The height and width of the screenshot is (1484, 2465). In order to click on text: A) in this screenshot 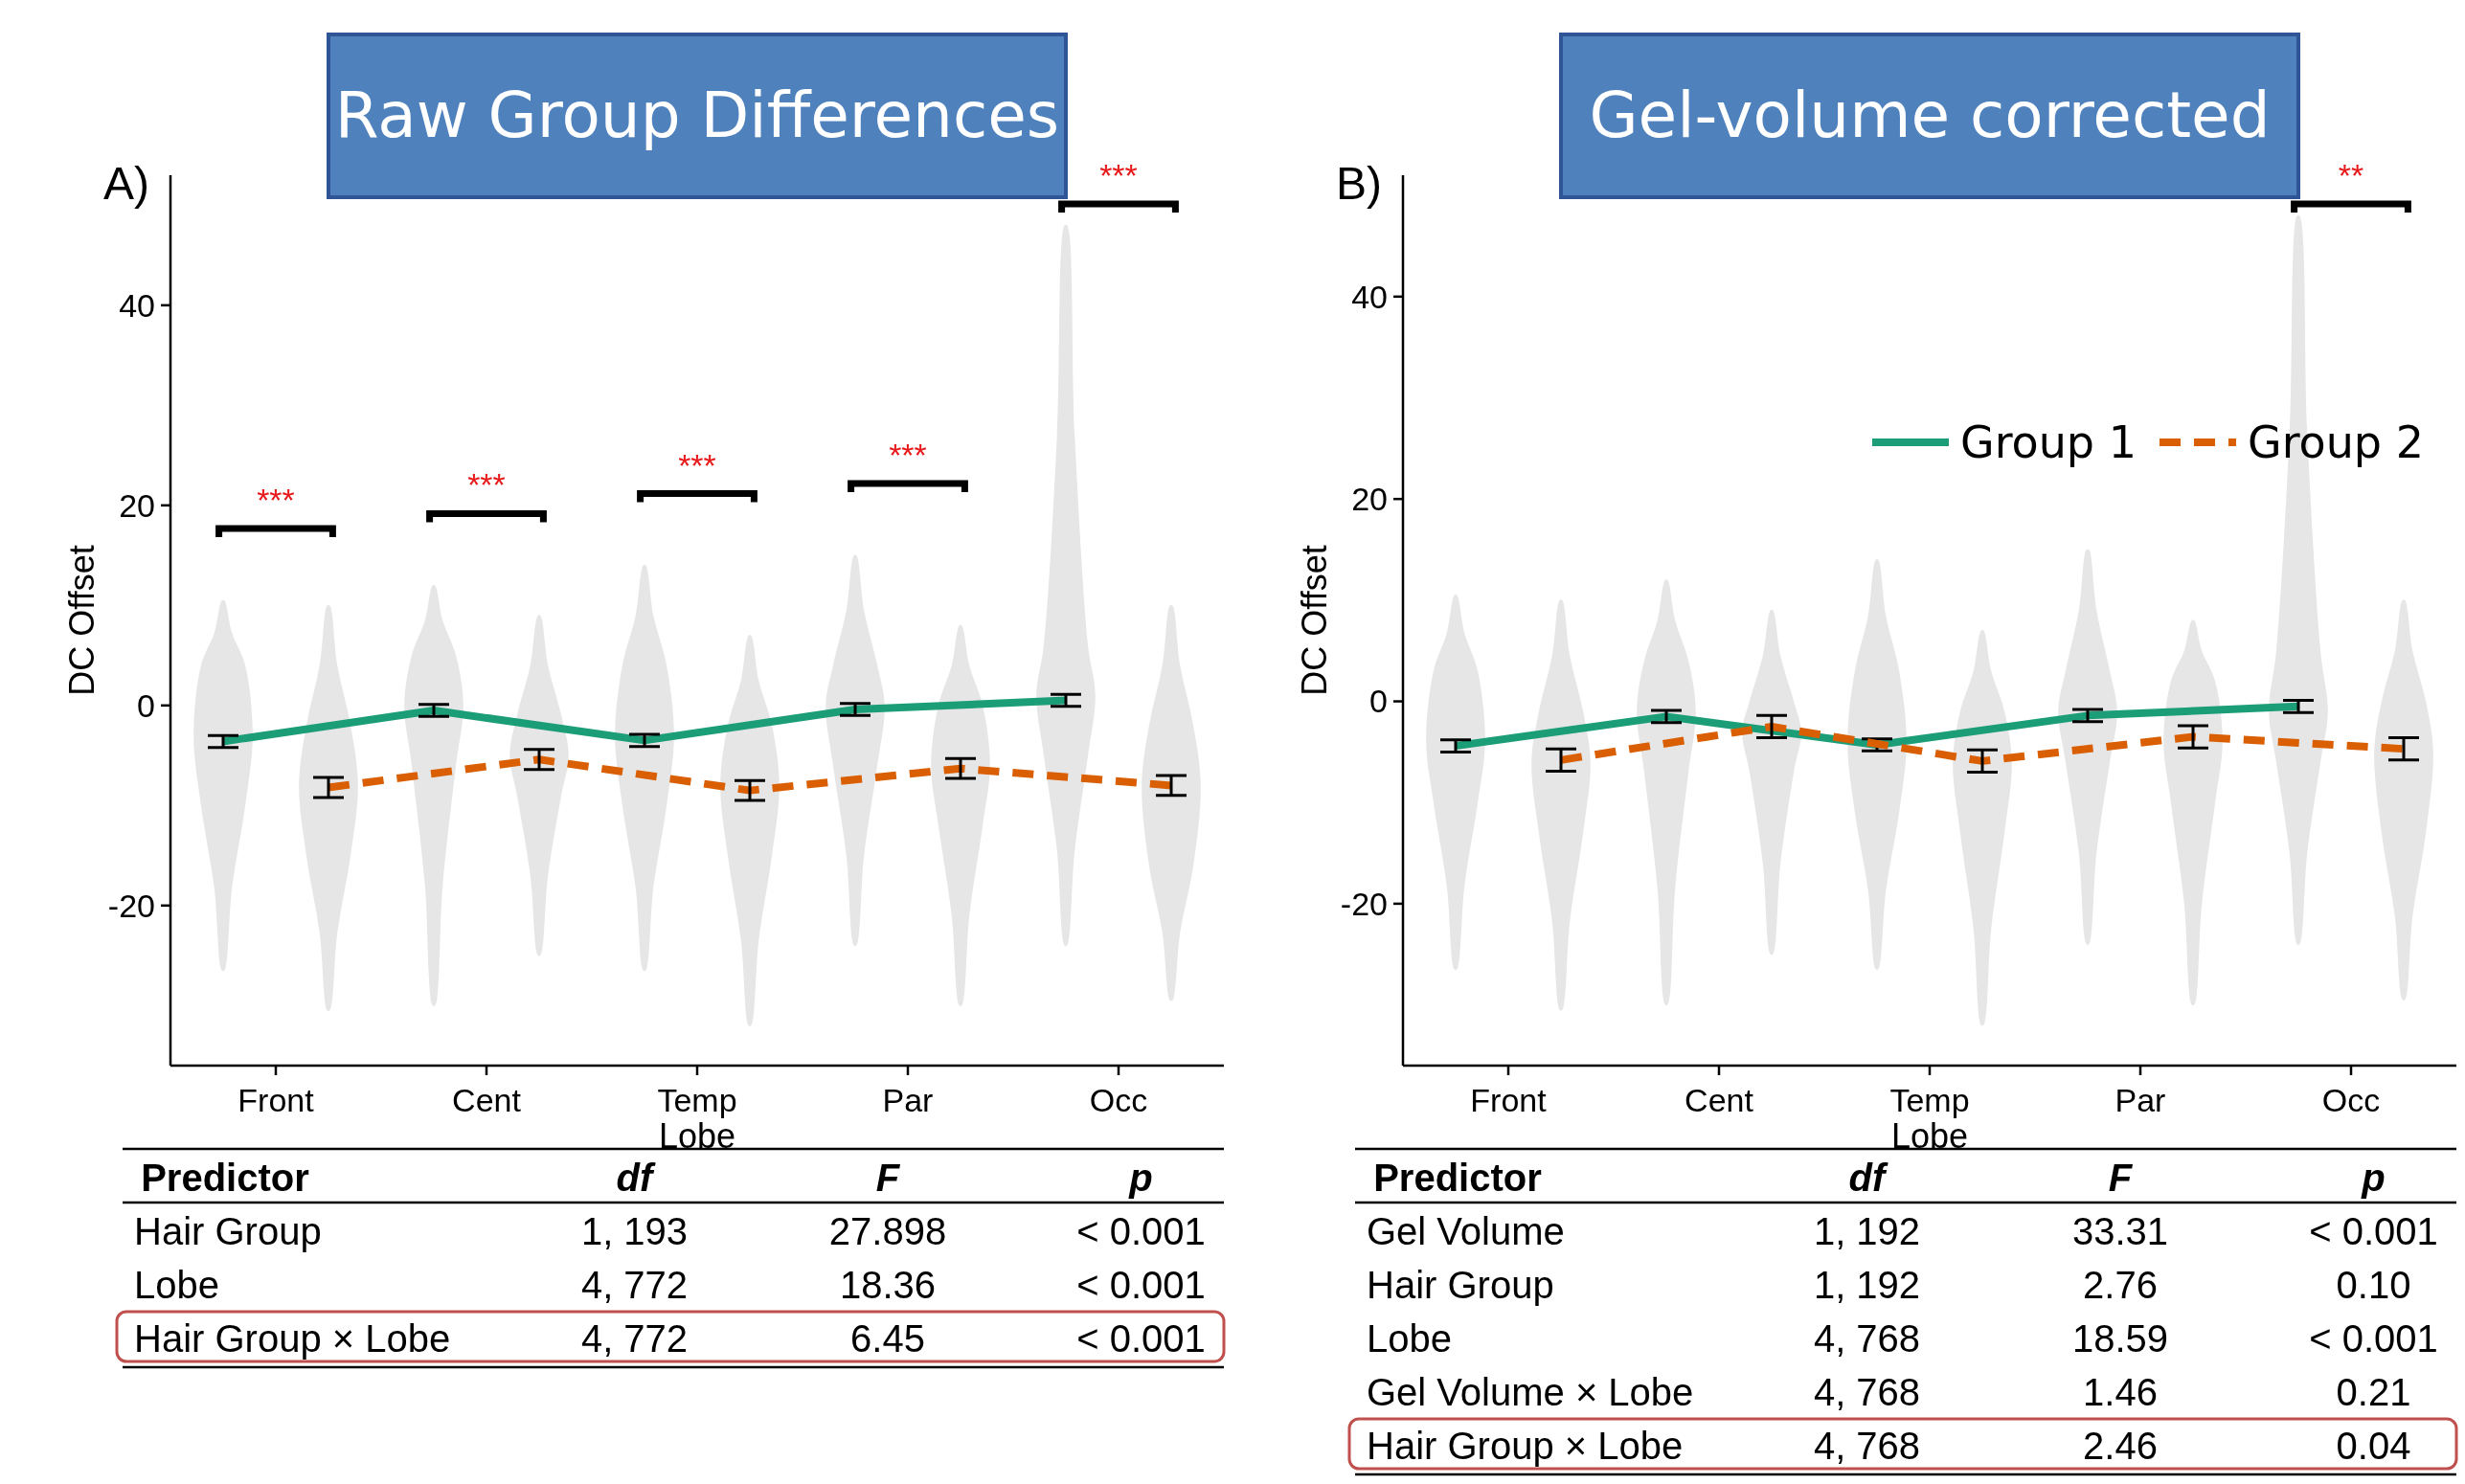, I will do `click(126, 183)`.